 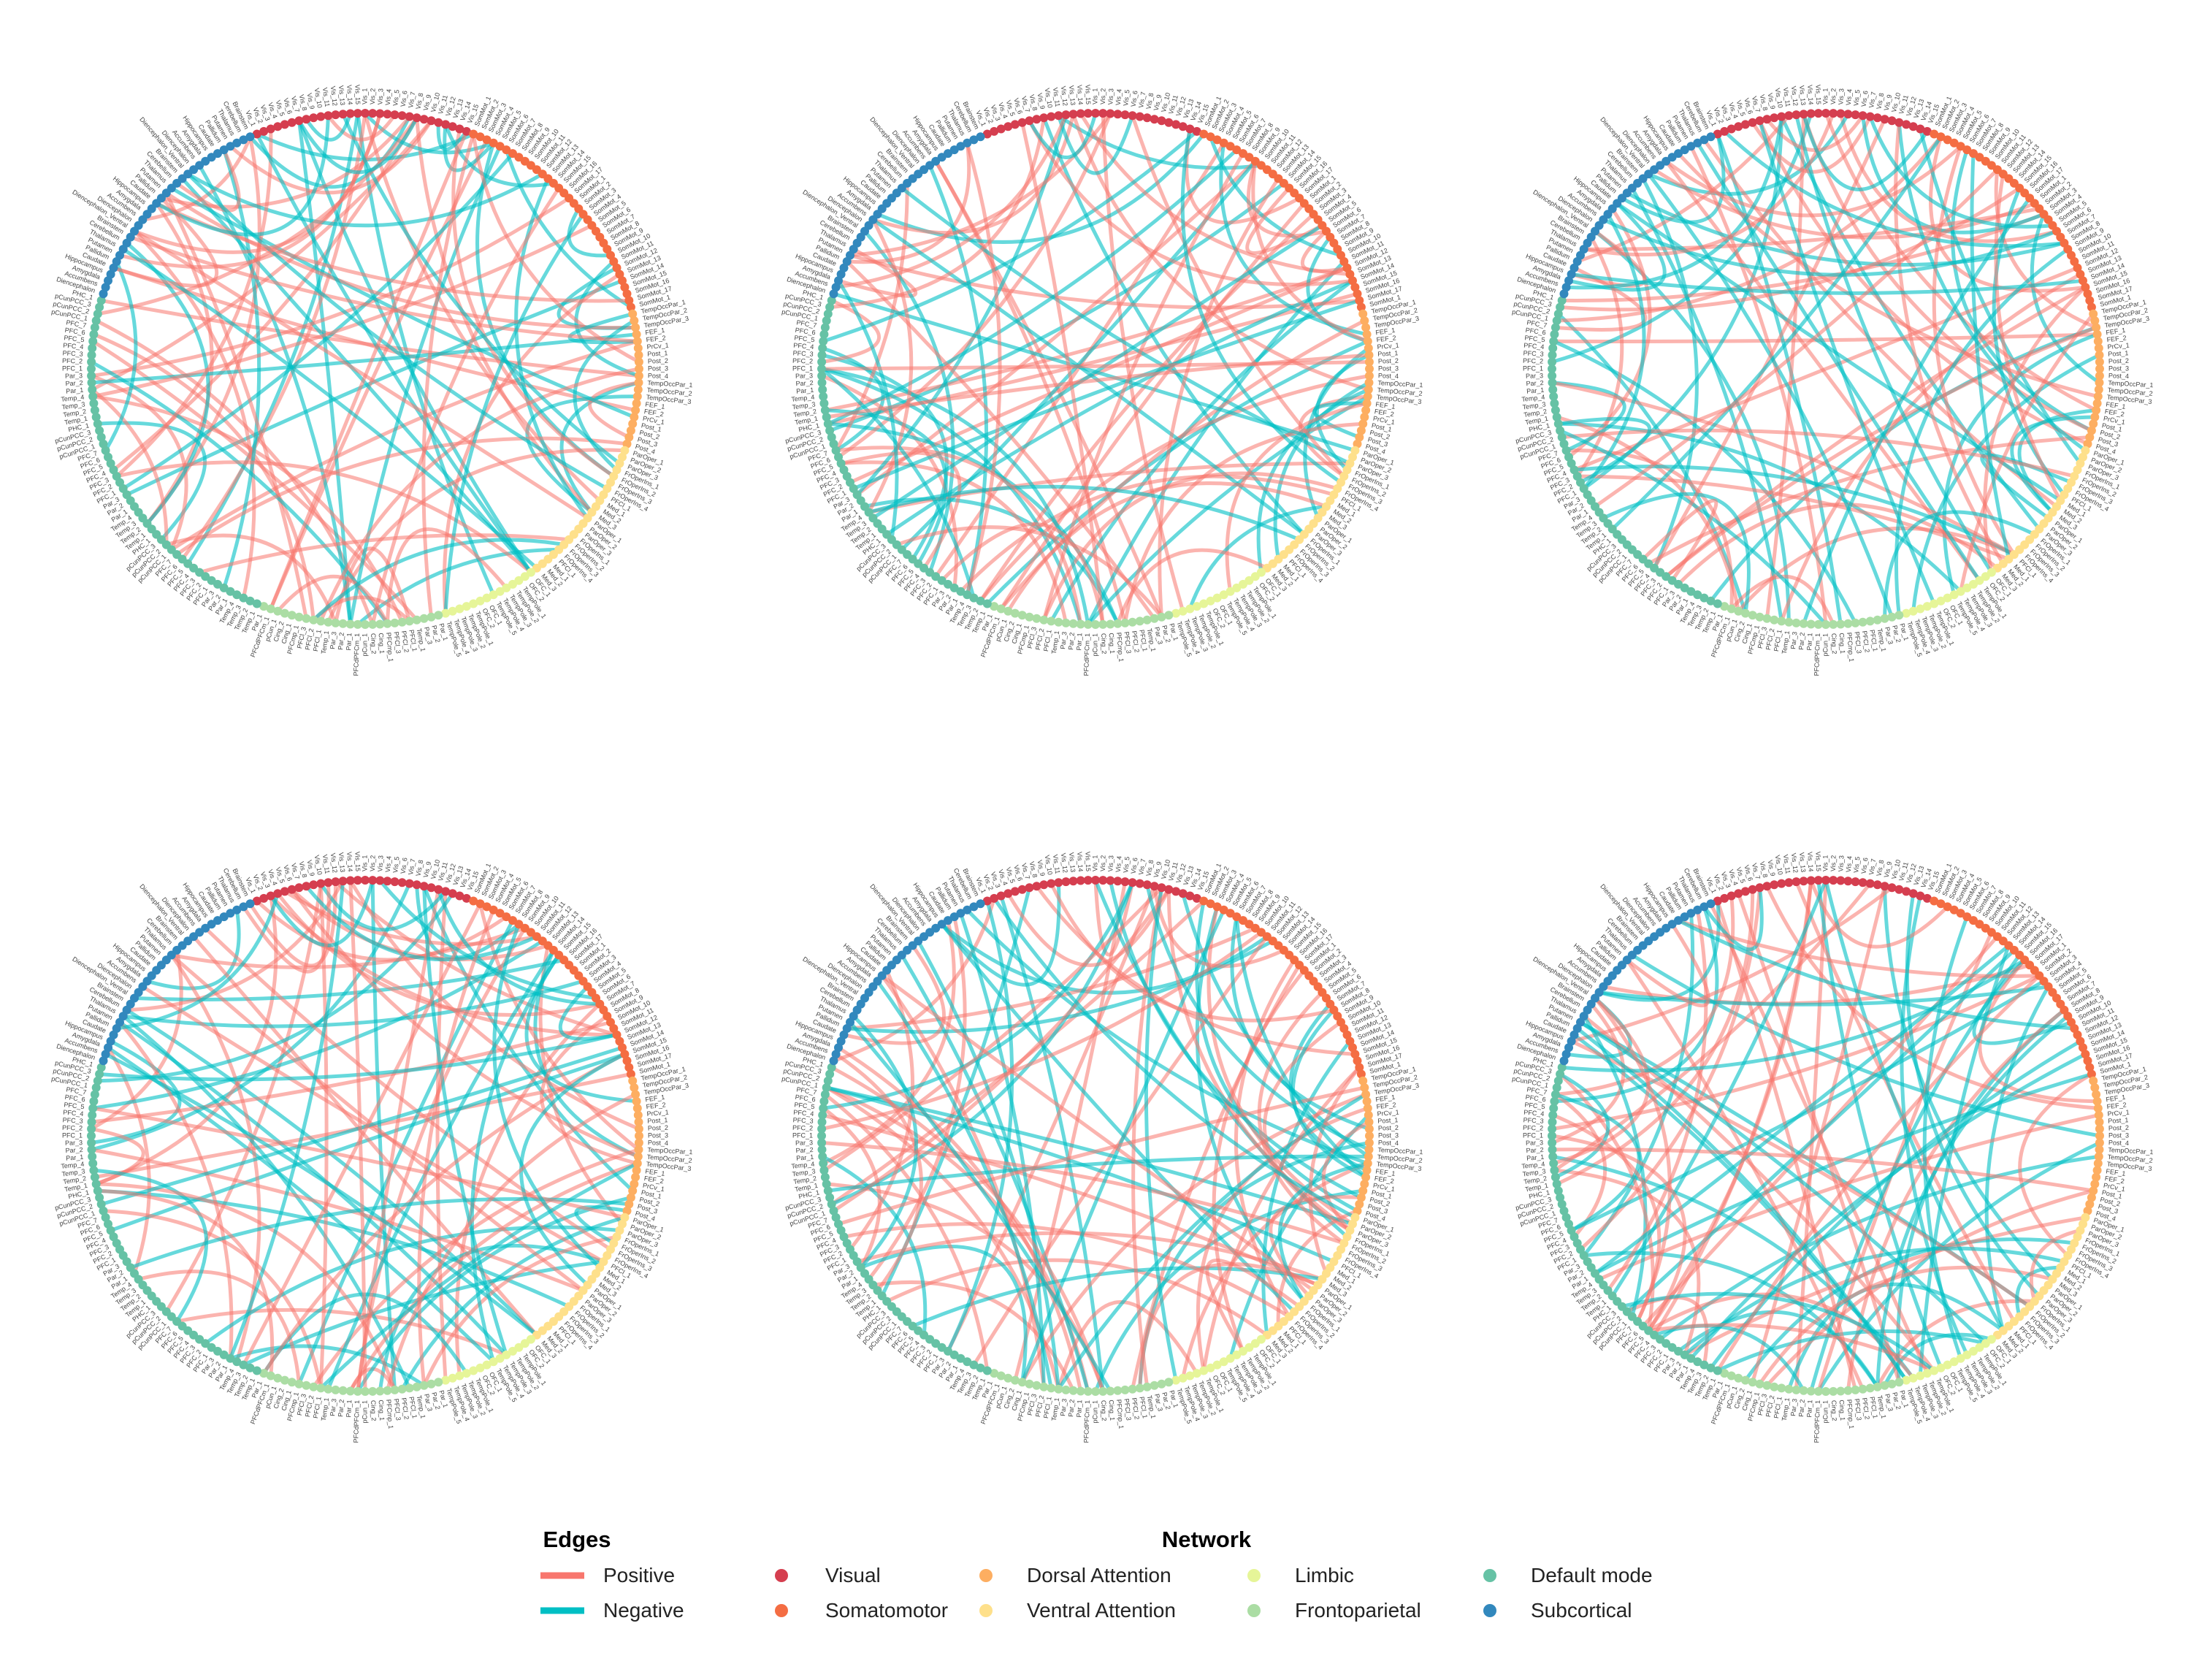 I want to click on node-label: PrCv_1, so click(x=657, y=346).